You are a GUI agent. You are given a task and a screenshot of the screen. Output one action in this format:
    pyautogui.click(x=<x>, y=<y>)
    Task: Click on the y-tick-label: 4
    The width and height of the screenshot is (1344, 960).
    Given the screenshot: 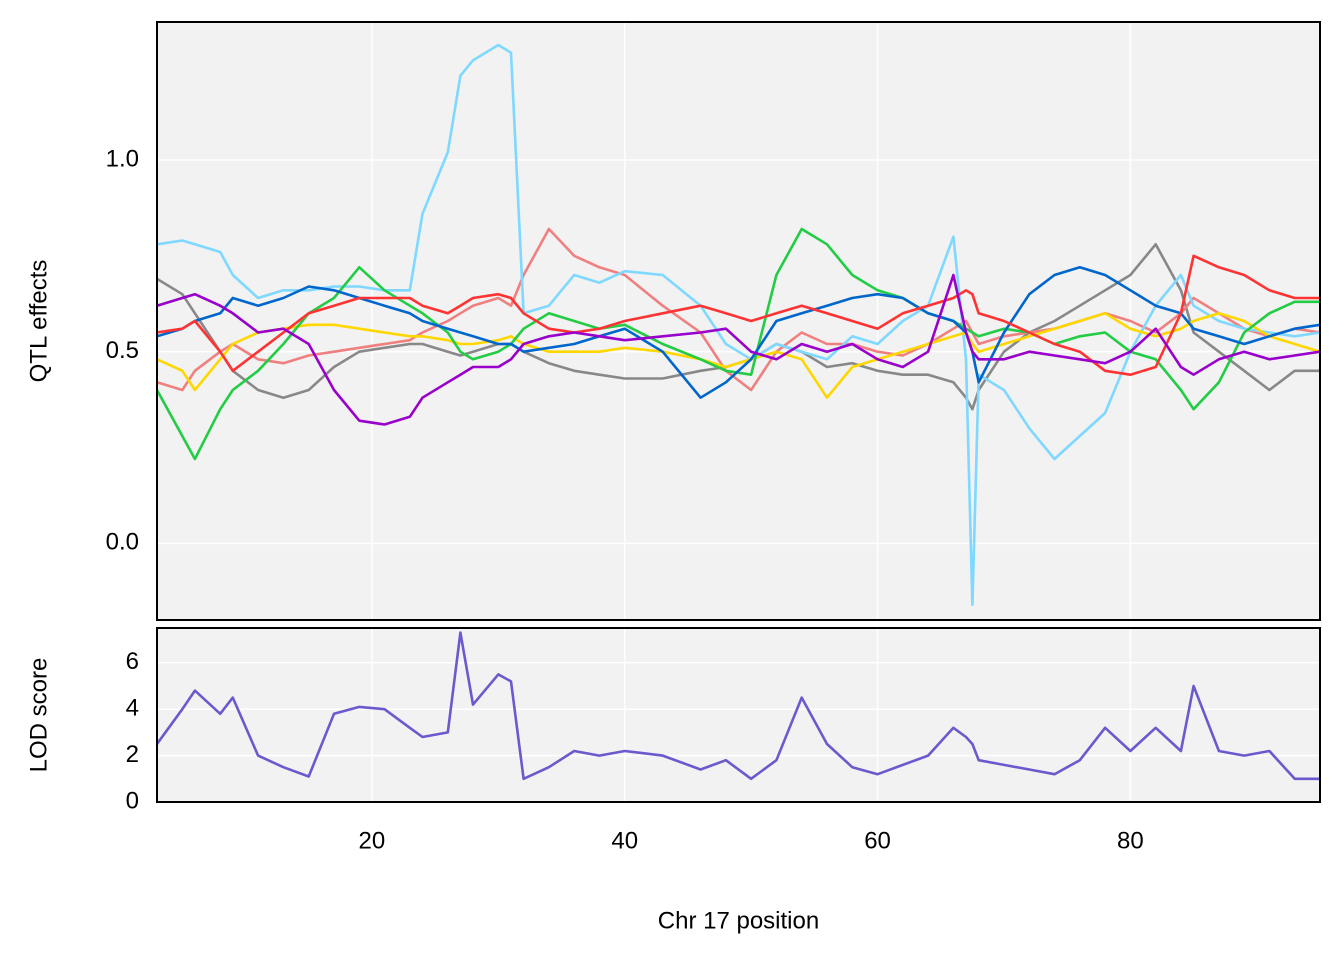 What is the action you would take?
    pyautogui.click(x=132, y=708)
    